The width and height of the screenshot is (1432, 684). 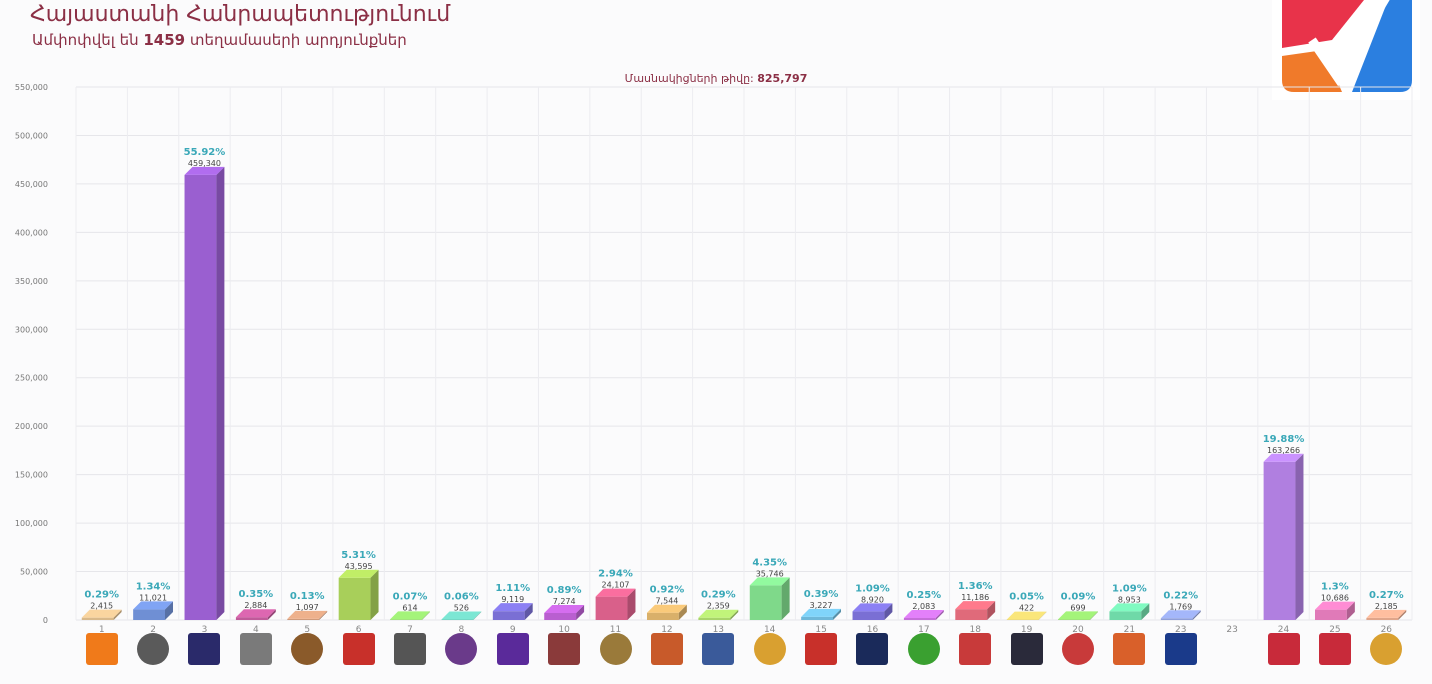 I want to click on percent-label: 1.36%, so click(x=975, y=586).